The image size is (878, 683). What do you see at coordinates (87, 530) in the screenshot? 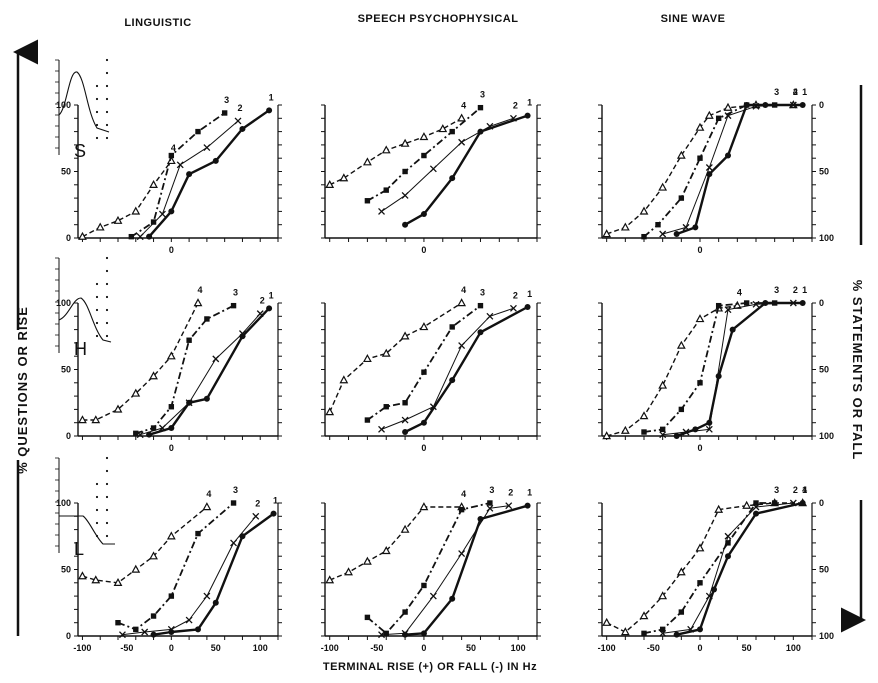
I see `inset-contour` at bounding box center [87, 530].